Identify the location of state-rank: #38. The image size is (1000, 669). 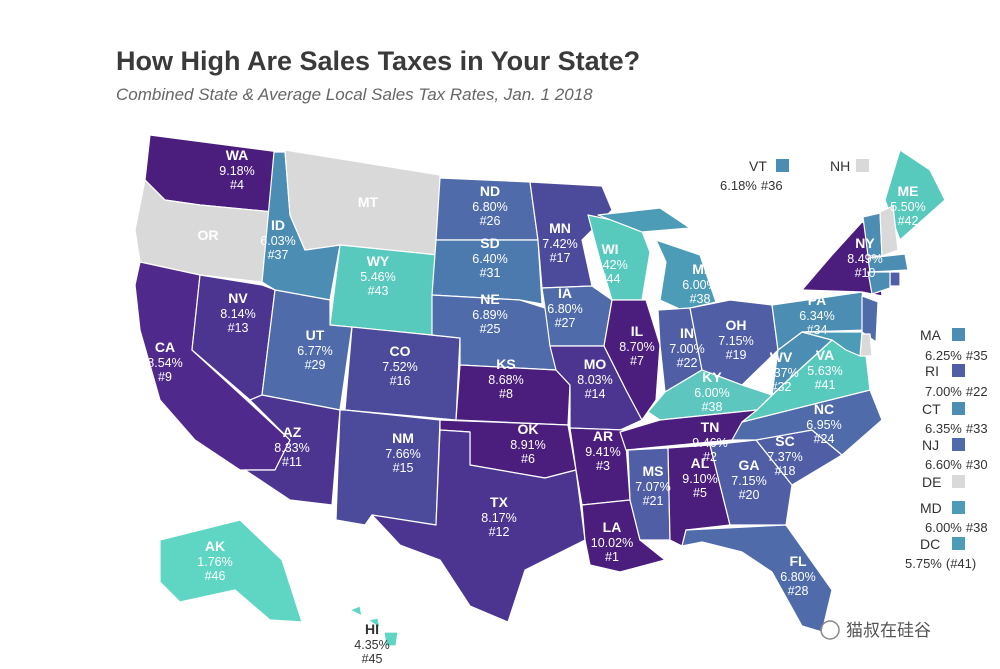
(712, 407).